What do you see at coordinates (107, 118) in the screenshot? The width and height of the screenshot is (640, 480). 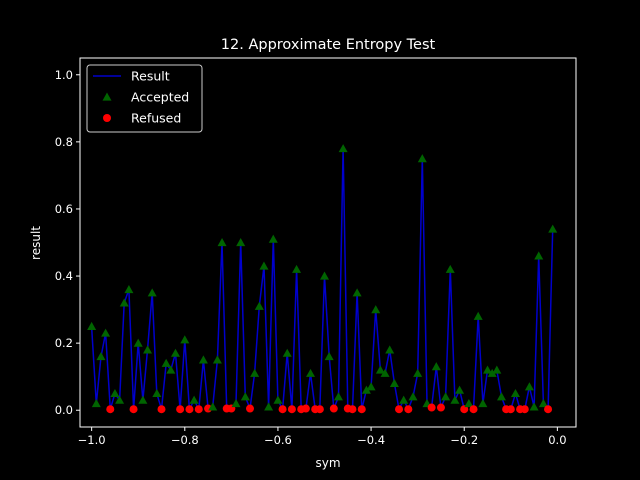 I see `legend-circle-swatch` at bounding box center [107, 118].